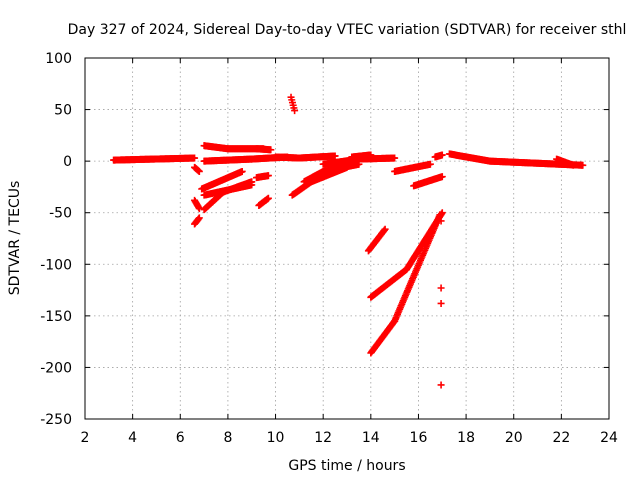  Describe the element at coordinates (293, 104) in the screenshot. I see `series-spike-10.7` at that location.